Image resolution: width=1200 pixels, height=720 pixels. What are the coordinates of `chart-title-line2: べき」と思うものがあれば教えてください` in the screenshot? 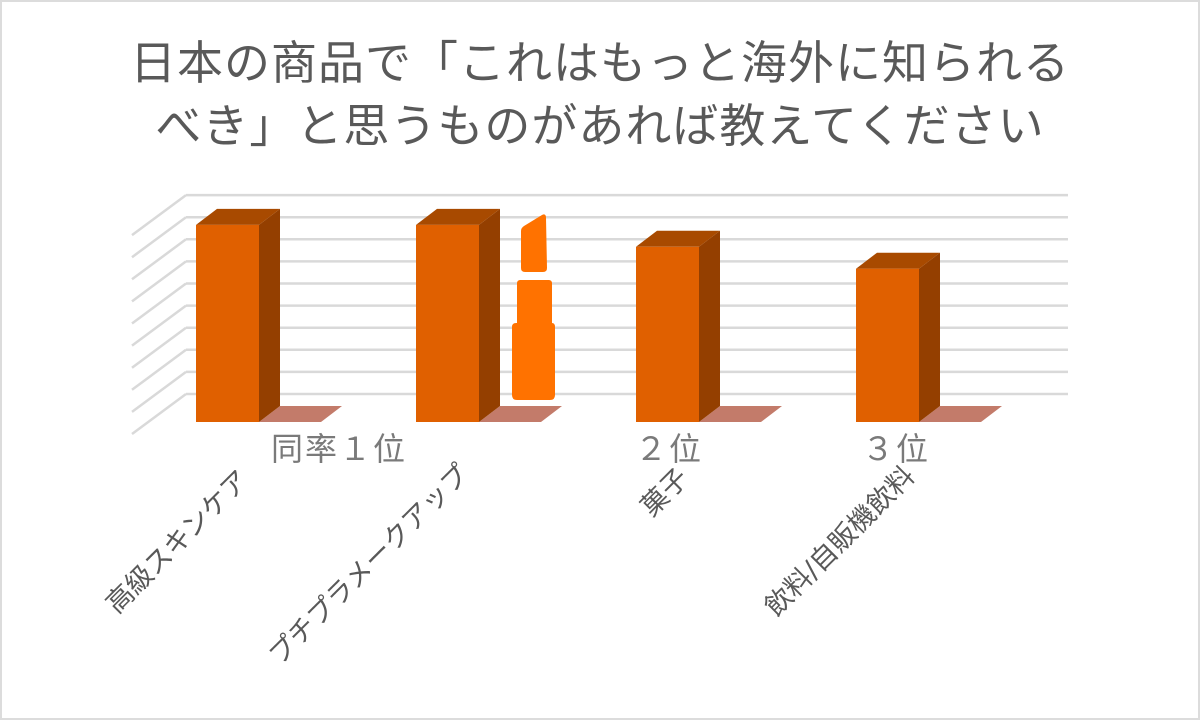 It's located at (600, 126).